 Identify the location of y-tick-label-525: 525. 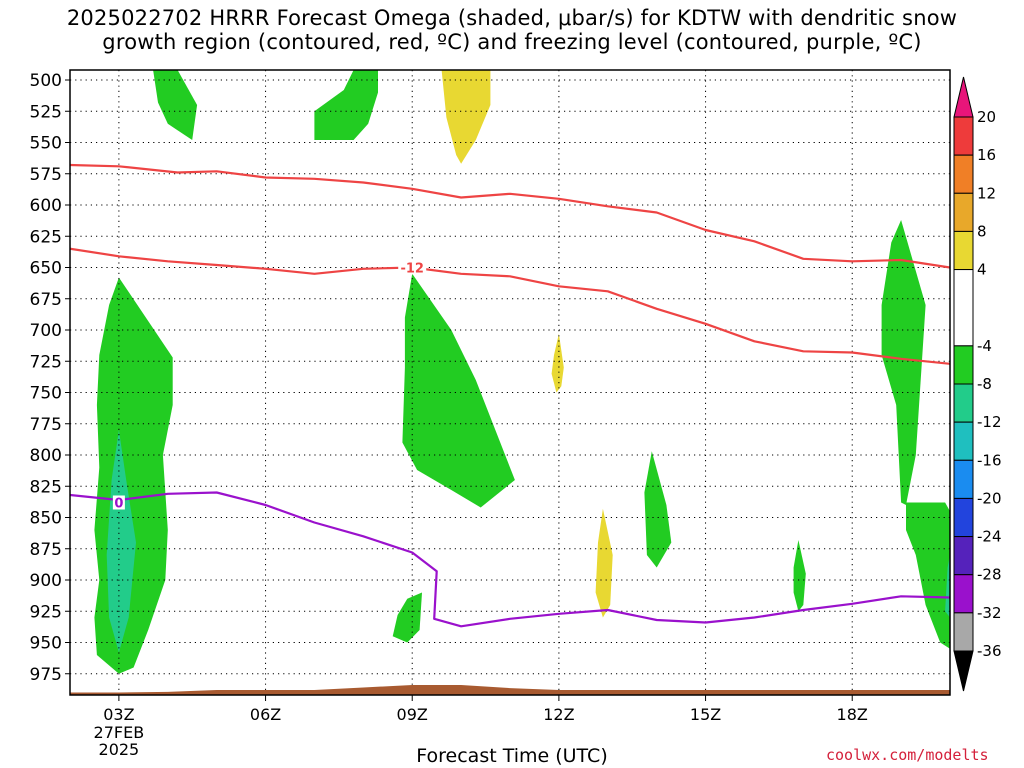
(46, 112).